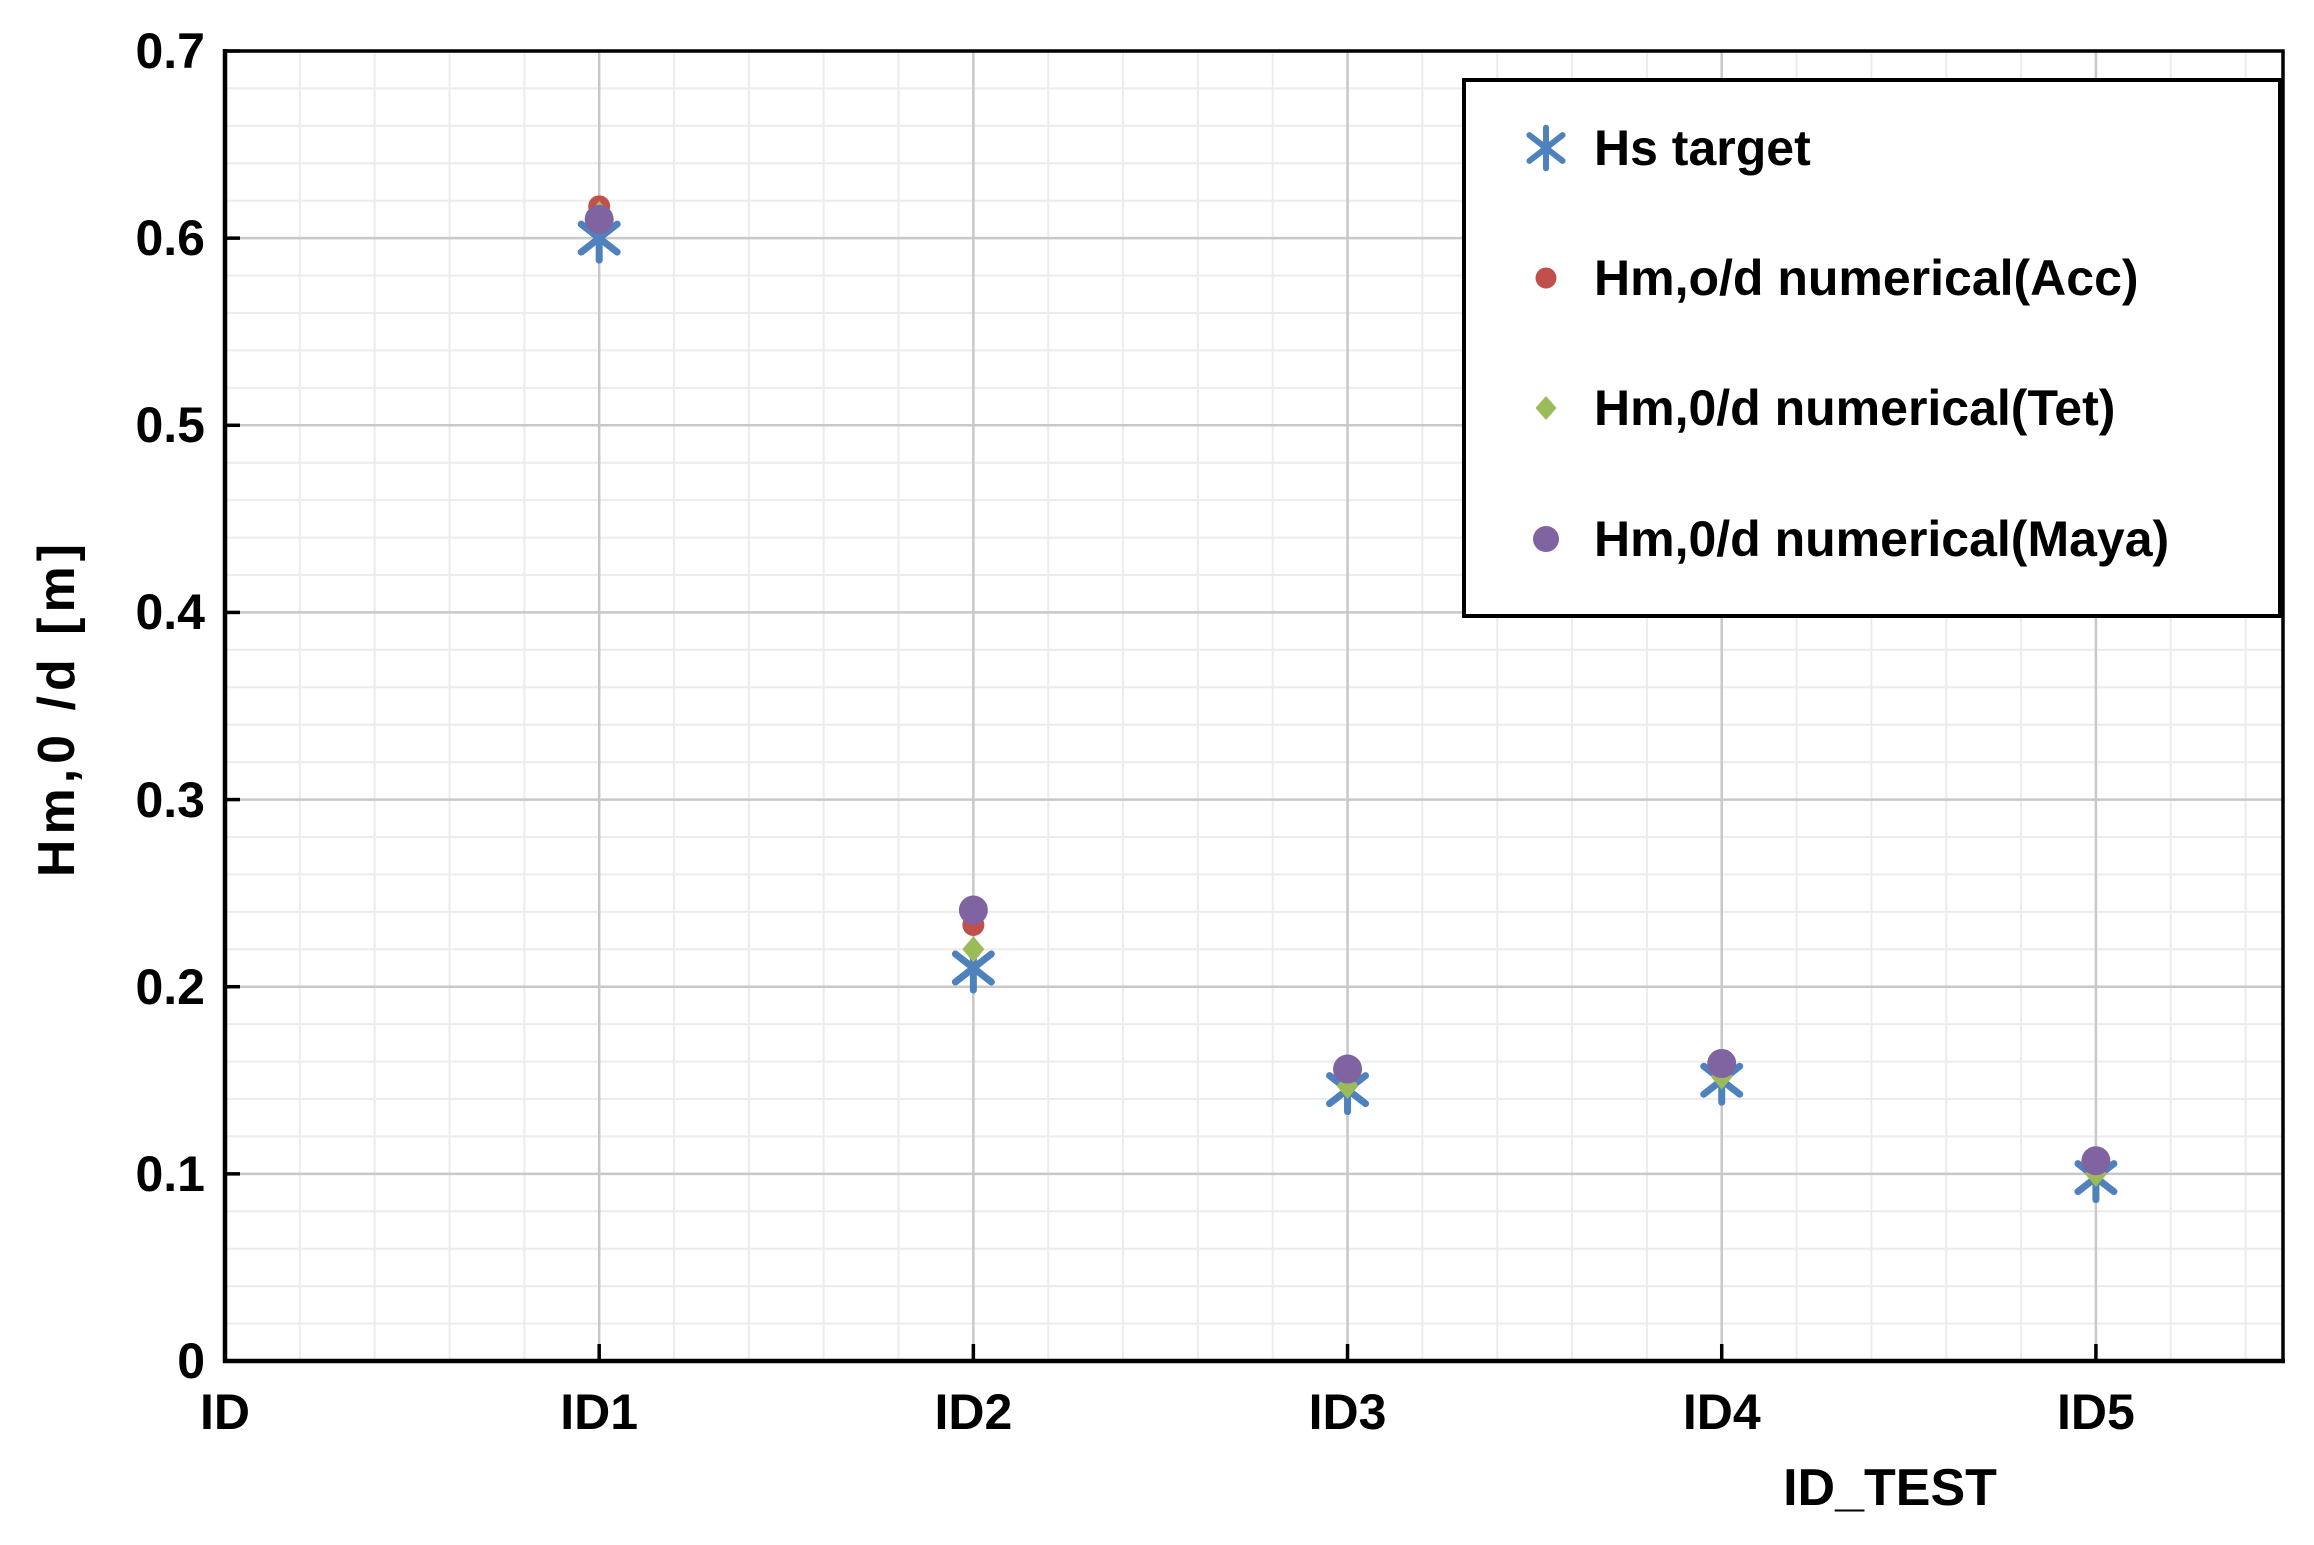 Image resolution: width=2314 pixels, height=1545 pixels. I want to click on hs-target-marker-icon, so click(1546, 148).